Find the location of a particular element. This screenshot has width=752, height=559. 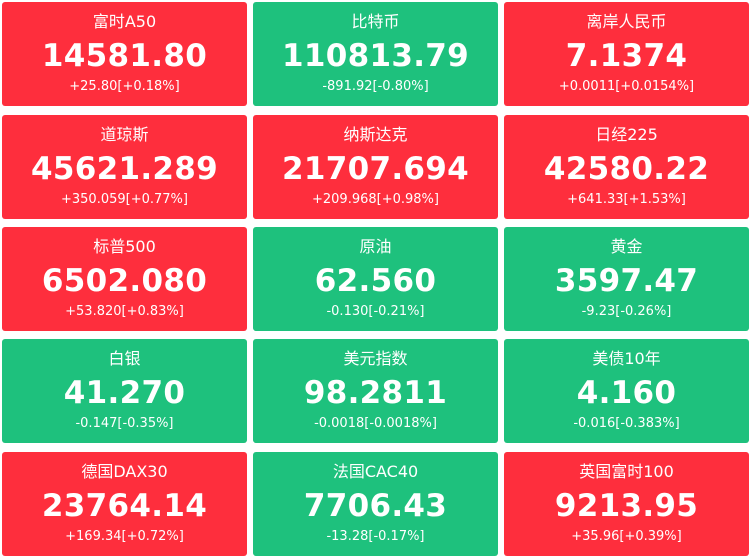

quote-value: 7706.43 is located at coordinates (375, 506).